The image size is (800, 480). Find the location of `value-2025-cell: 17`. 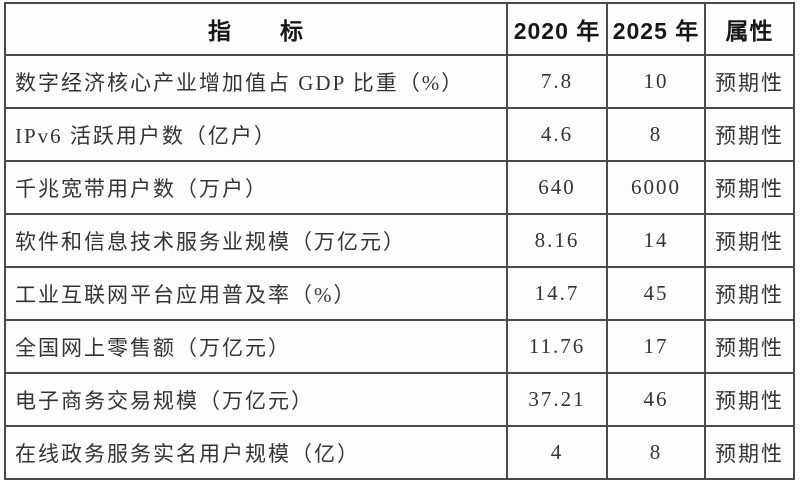

value-2025-cell: 17 is located at coordinates (656, 346).